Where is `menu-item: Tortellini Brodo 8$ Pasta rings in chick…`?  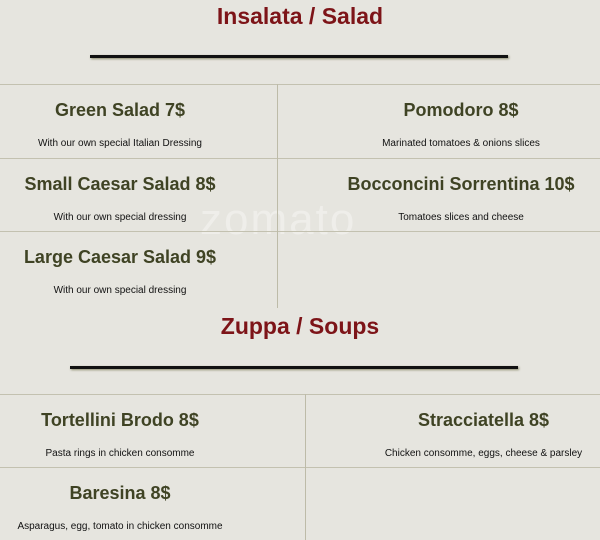
menu-item: Tortellini Brodo 8$ Pasta rings in chick… is located at coordinates (120, 430).